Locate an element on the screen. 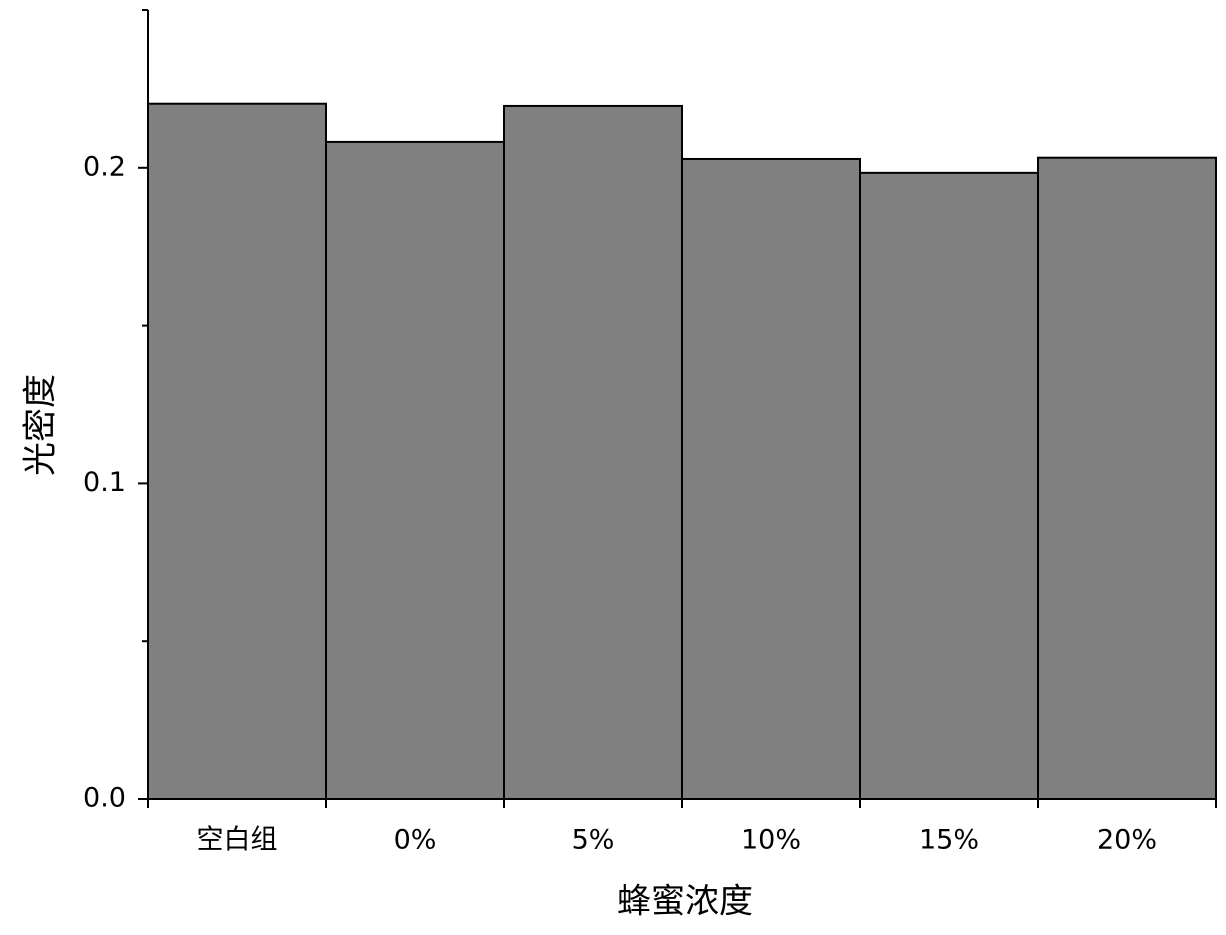 This screenshot has width=1226, height=935. y-tick-label: 0.0 is located at coordinates (104, 798).